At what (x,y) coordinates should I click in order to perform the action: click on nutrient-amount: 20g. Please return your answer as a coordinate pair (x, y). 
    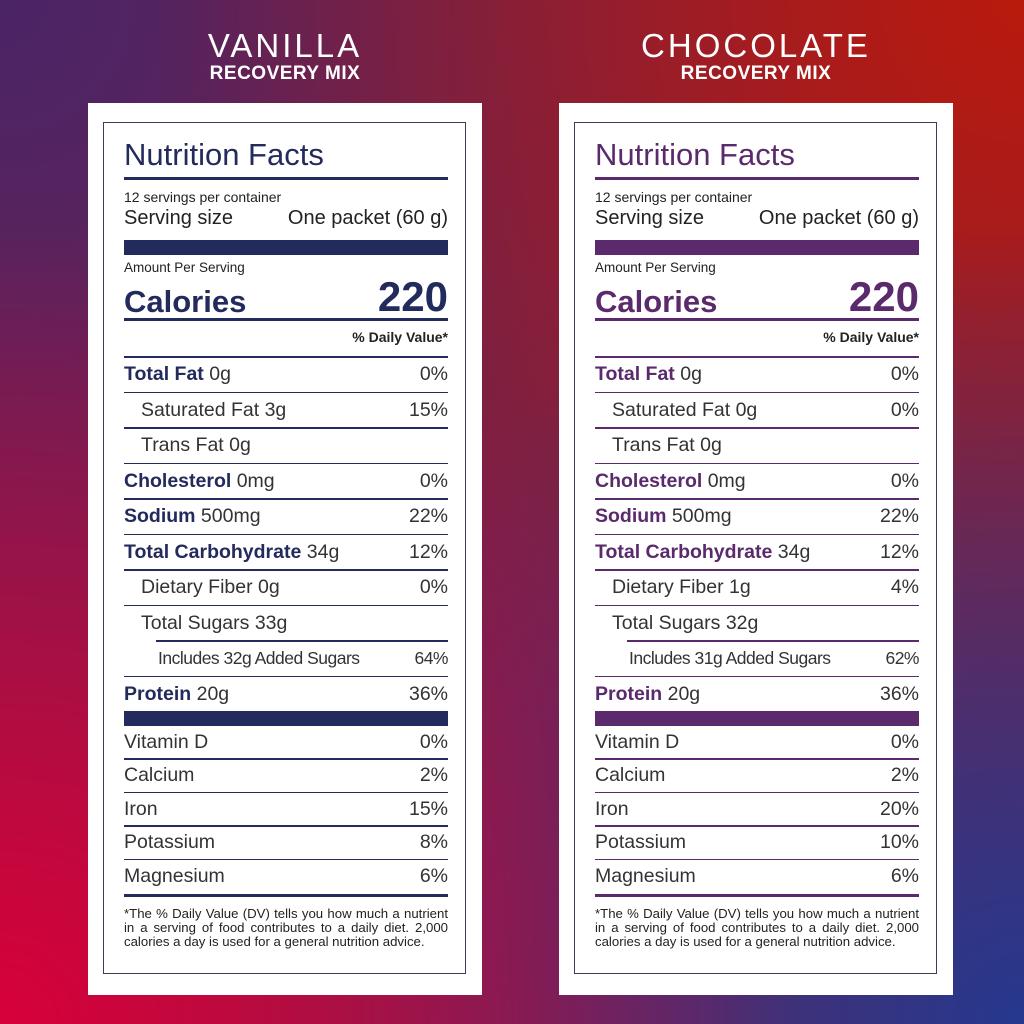
    Looking at the image, I should click on (213, 693).